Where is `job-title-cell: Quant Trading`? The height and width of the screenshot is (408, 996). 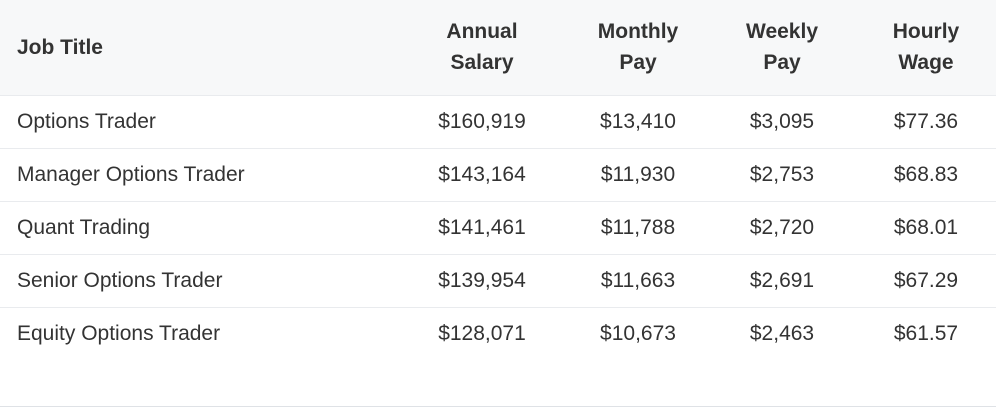 job-title-cell: Quant Trading is located at coordinates (198, 228).